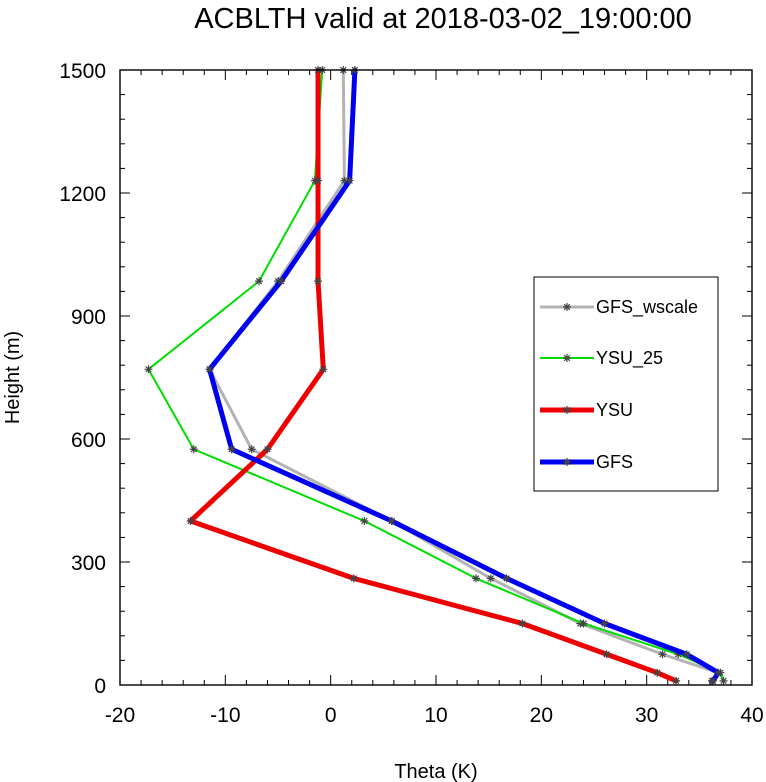 Image resolution: width=766 pixels, height=782 pixels. What do you see at coordinates (120, 715) in the screenshot?
I see `x-tick-label: -20` at bounding box center [120, 715].